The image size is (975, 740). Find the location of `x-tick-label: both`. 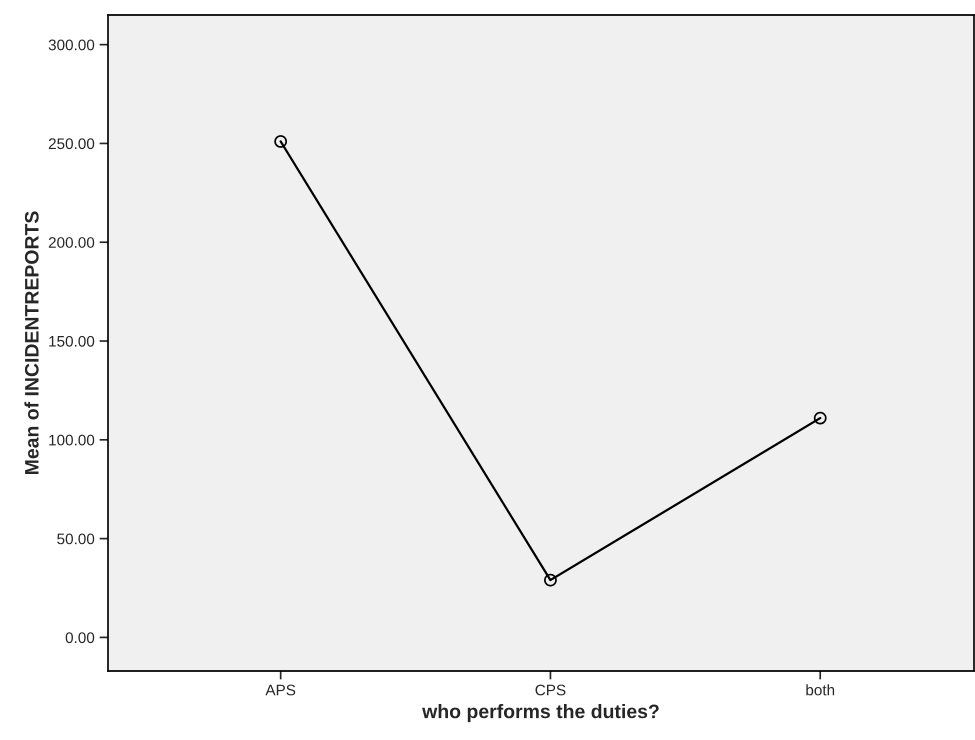

x-tick-label: both is located at coordinates (820, 690).